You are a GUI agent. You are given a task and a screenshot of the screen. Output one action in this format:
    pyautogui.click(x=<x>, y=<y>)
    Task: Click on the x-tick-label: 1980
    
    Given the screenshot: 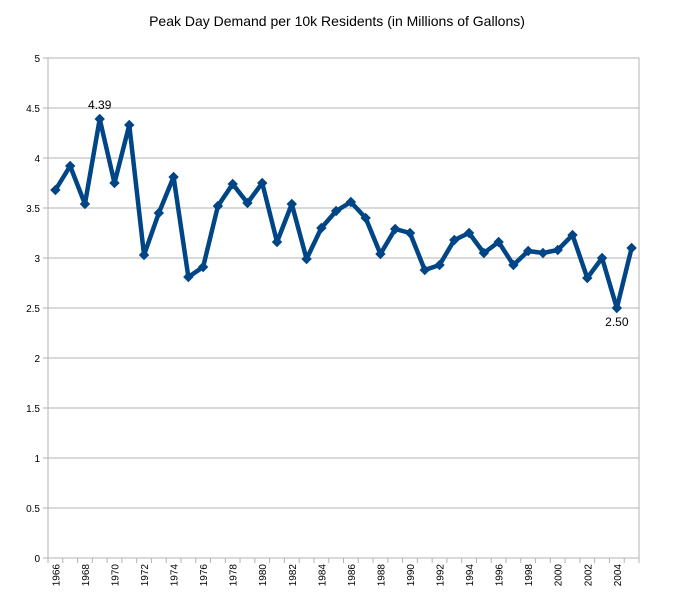 What is the action you would take?
    pyautogui.click(x=263, y=575)
    